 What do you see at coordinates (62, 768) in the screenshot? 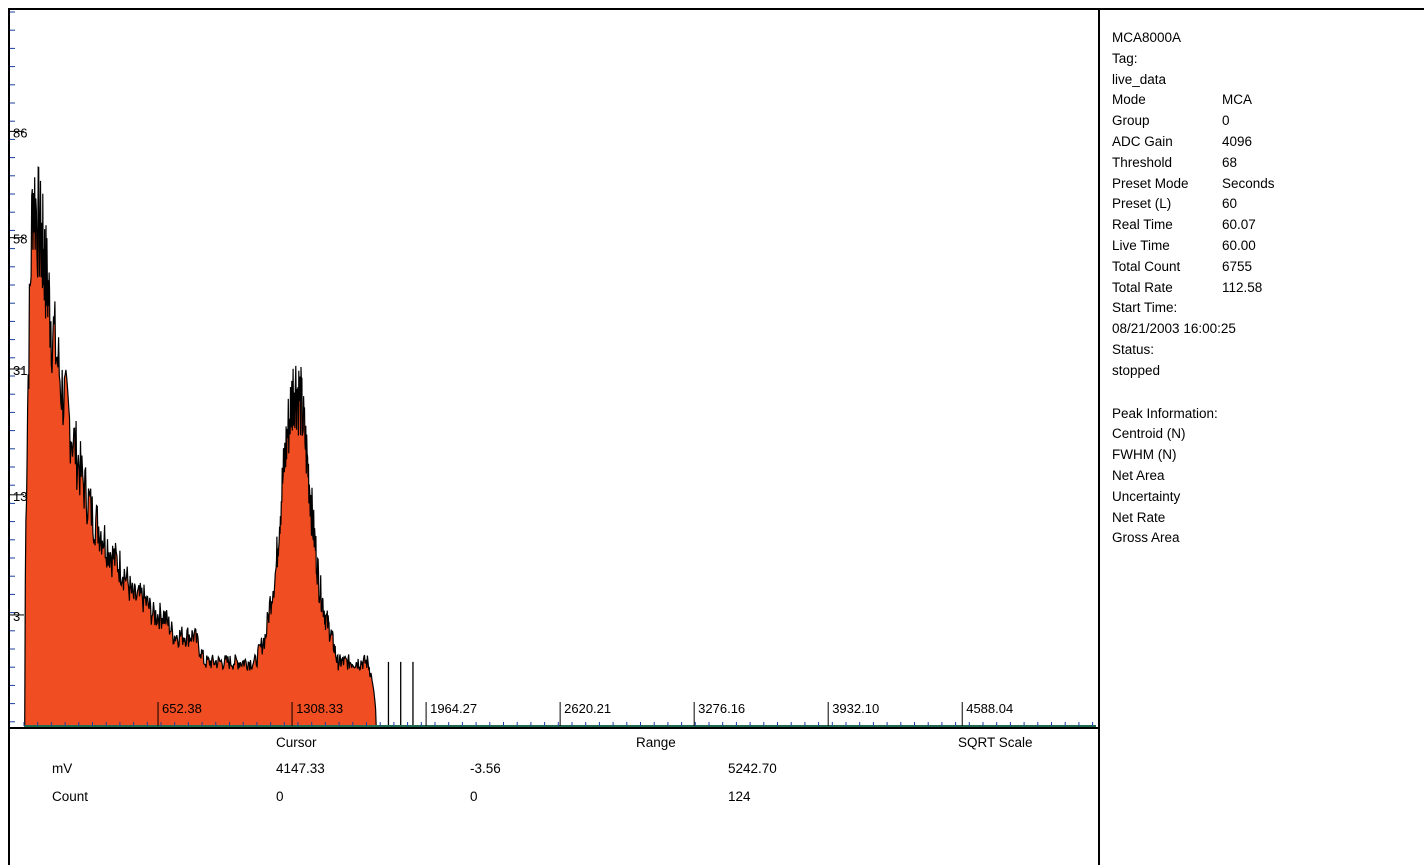
I see `mv-row-label: mV` at bounding box center [62, 768].